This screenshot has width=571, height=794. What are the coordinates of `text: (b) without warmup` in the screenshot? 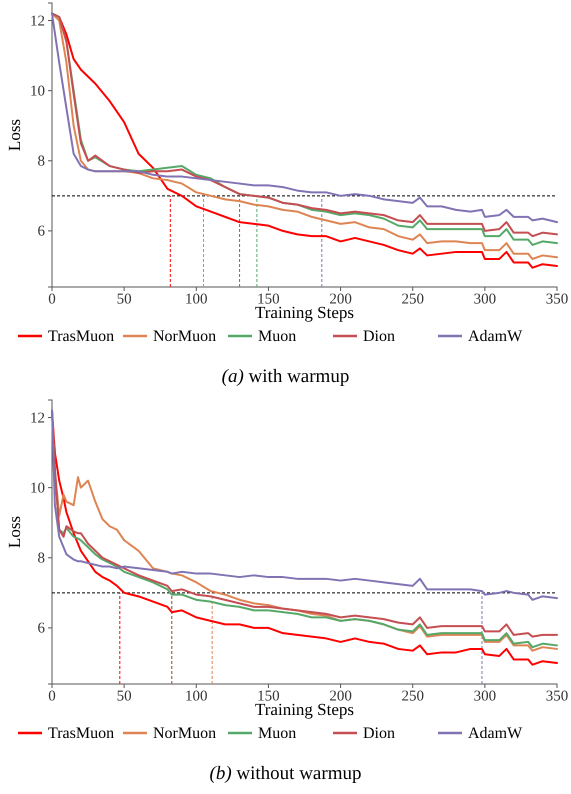 It's located at (286, 773).